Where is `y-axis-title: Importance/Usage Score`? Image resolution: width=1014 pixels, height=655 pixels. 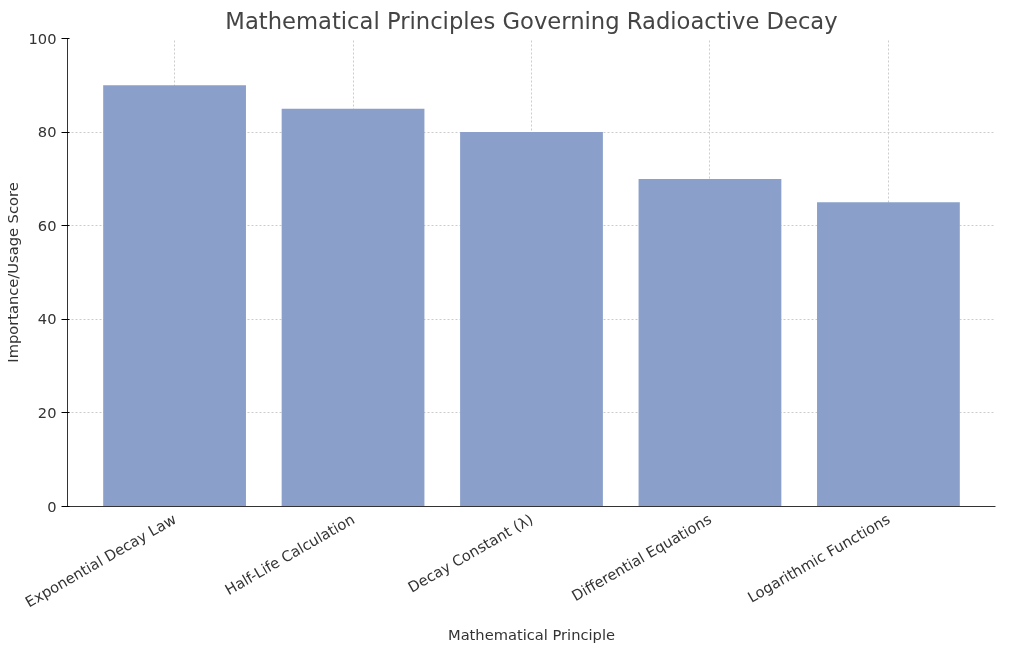
y-axis-title: Importance/Usage Score is located at coordinates (12, 272).